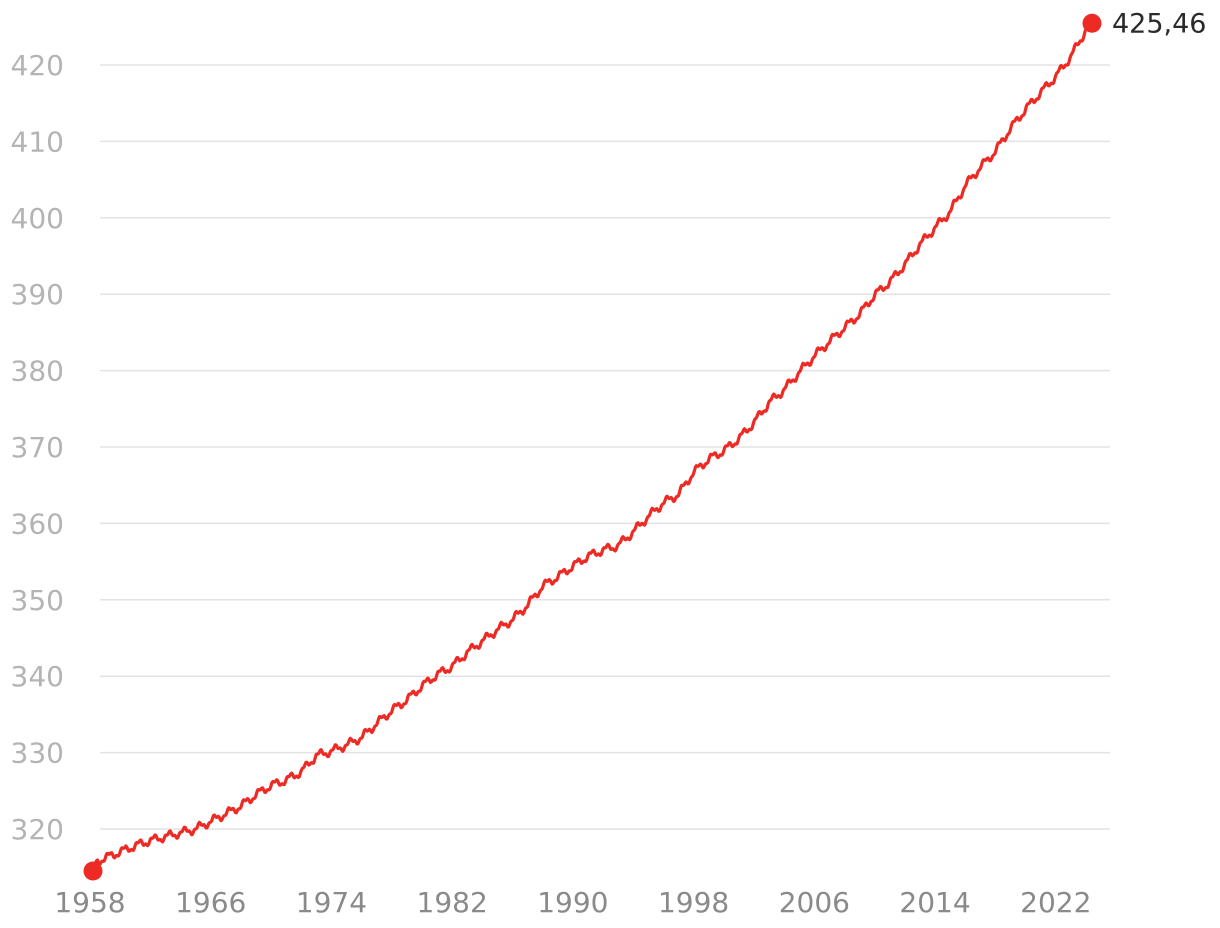 This screenshot has height=928, width=1220. I want to click on y-tick-label: 350, so click(37, 600).